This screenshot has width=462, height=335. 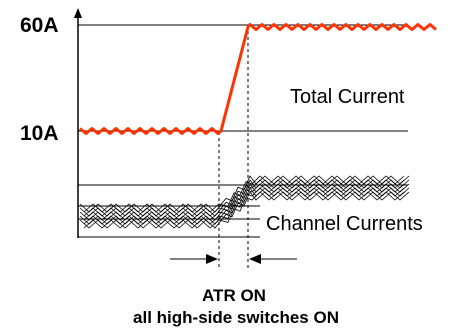 I want to click on channel-current-traces, so click(x=244, y=202).